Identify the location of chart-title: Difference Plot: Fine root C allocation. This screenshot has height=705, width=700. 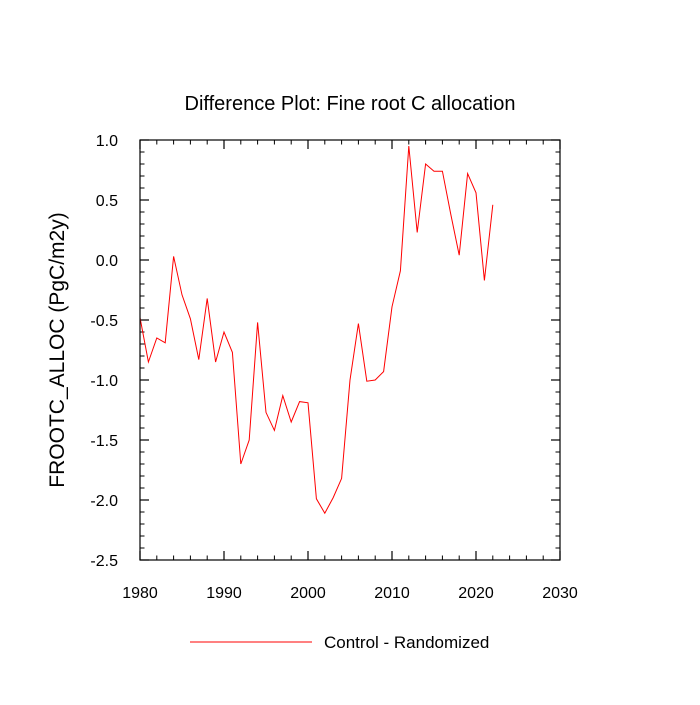
(350, 104).